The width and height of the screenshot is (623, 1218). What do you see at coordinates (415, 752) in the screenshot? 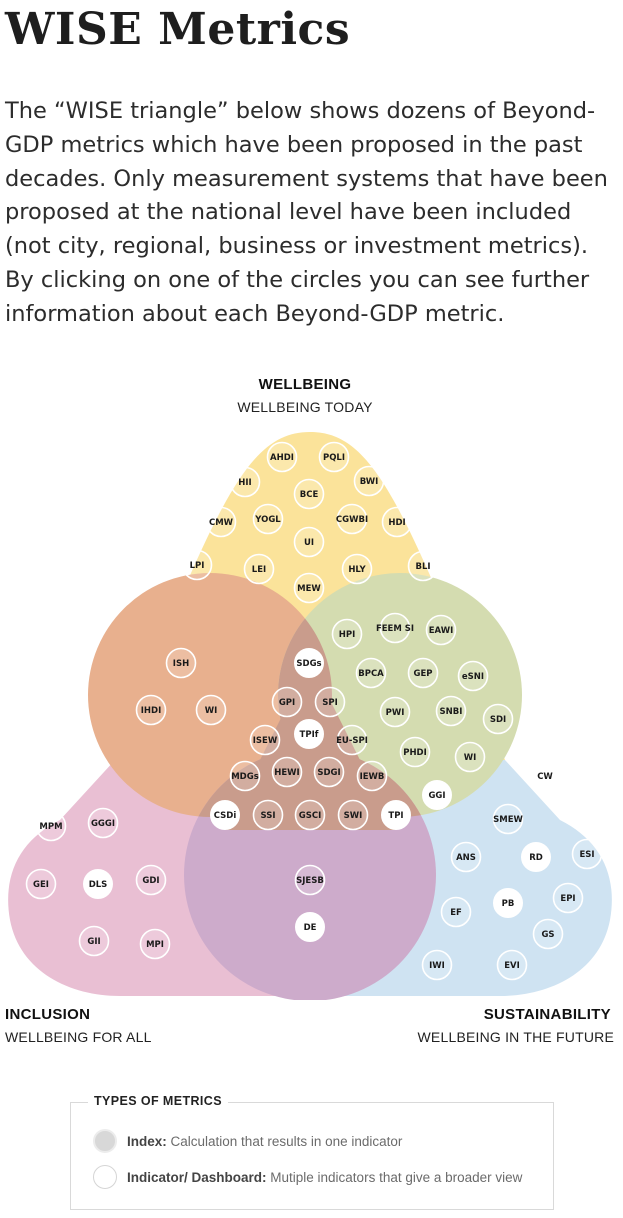
I see `metric-phdi-33: PHDI` at bounding box center [415, 752].